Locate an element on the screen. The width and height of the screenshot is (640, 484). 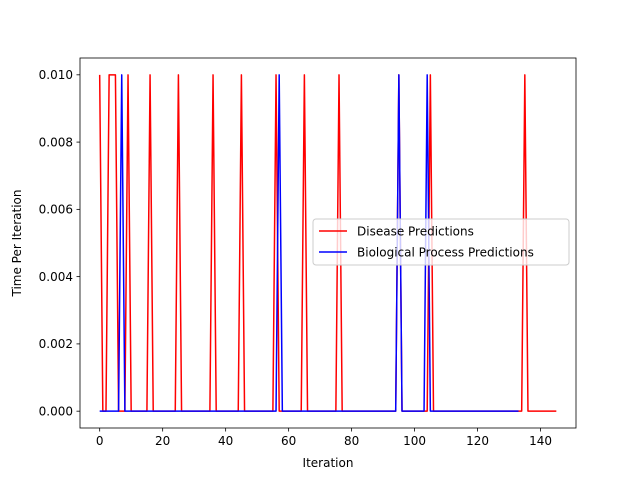
y-tick-label: 0.004 is located at coordinates (56, 277).